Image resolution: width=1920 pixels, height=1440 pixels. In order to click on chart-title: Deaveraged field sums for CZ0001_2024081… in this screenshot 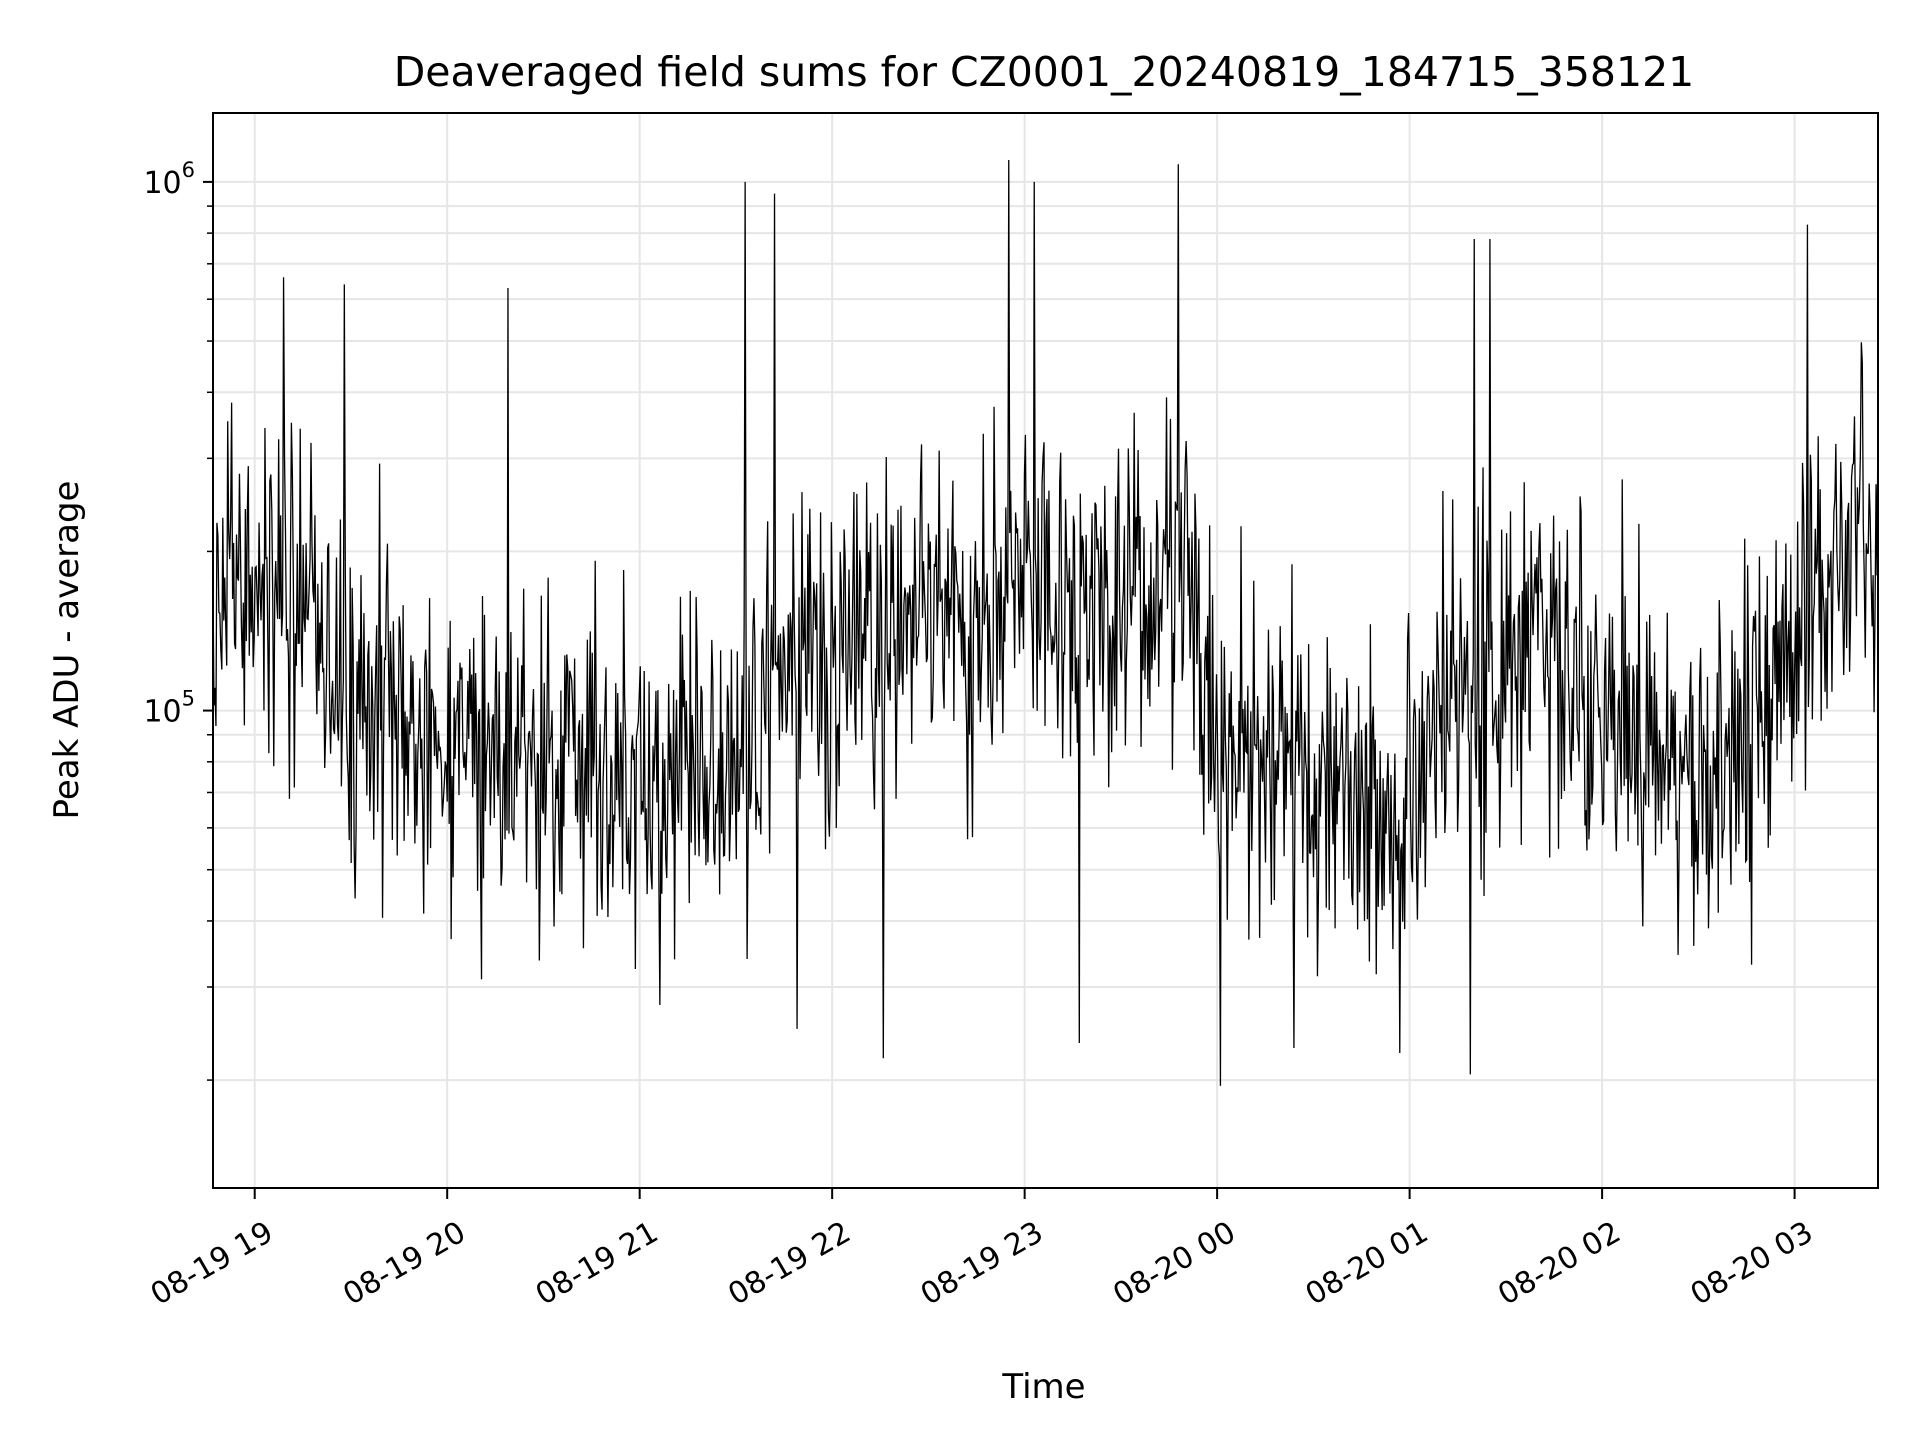, I will do `click(1044, 72)`.